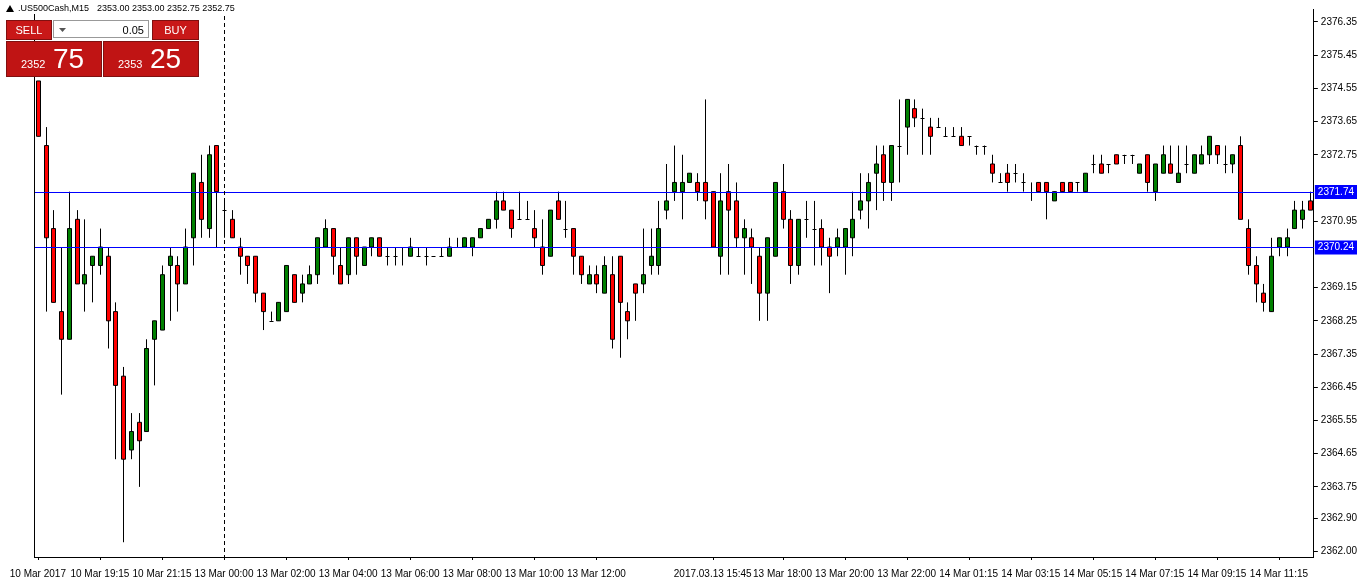  Describe the element at coordinates (38, 573) in the screenshot. I see `x-tick-label: 10 Mar 2017` at that location.